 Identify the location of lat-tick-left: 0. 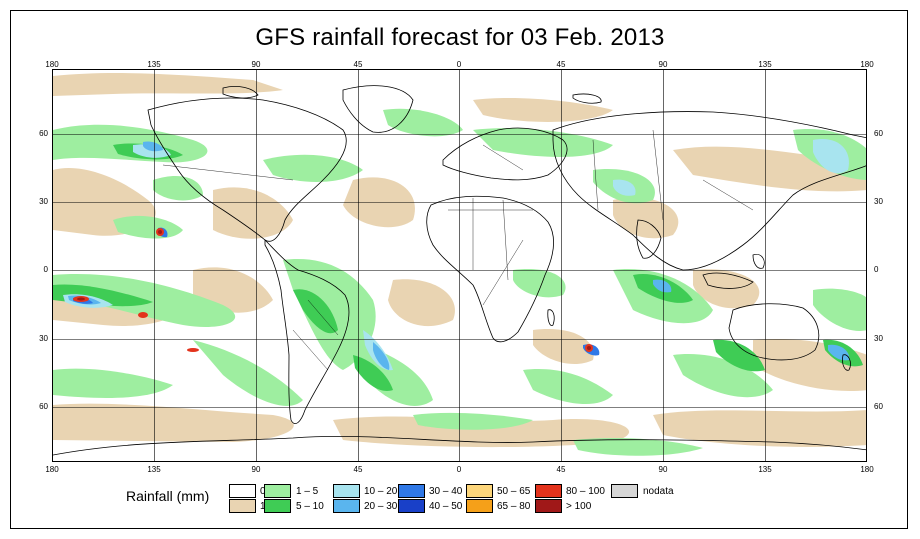
(45, 269).